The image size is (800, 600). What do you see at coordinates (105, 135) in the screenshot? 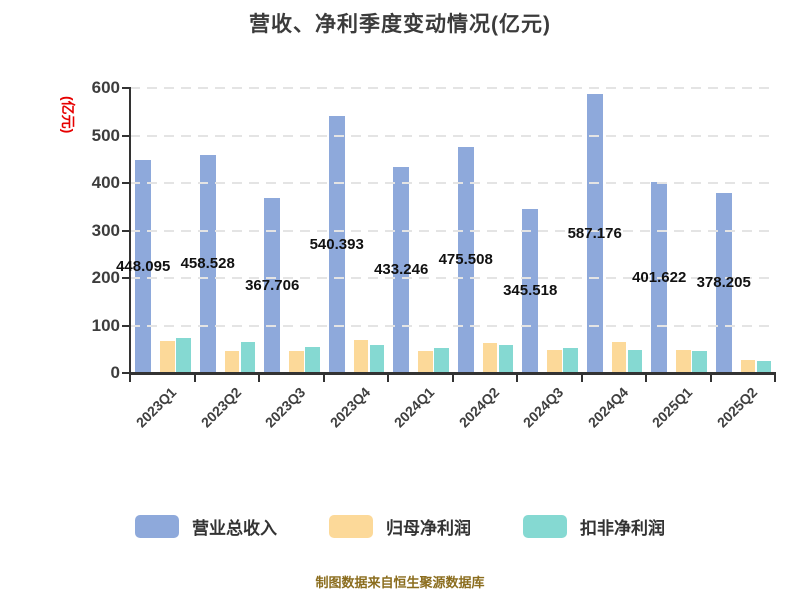
I see `y-axis-tick-label: 500` at bounding box center [105, 135].